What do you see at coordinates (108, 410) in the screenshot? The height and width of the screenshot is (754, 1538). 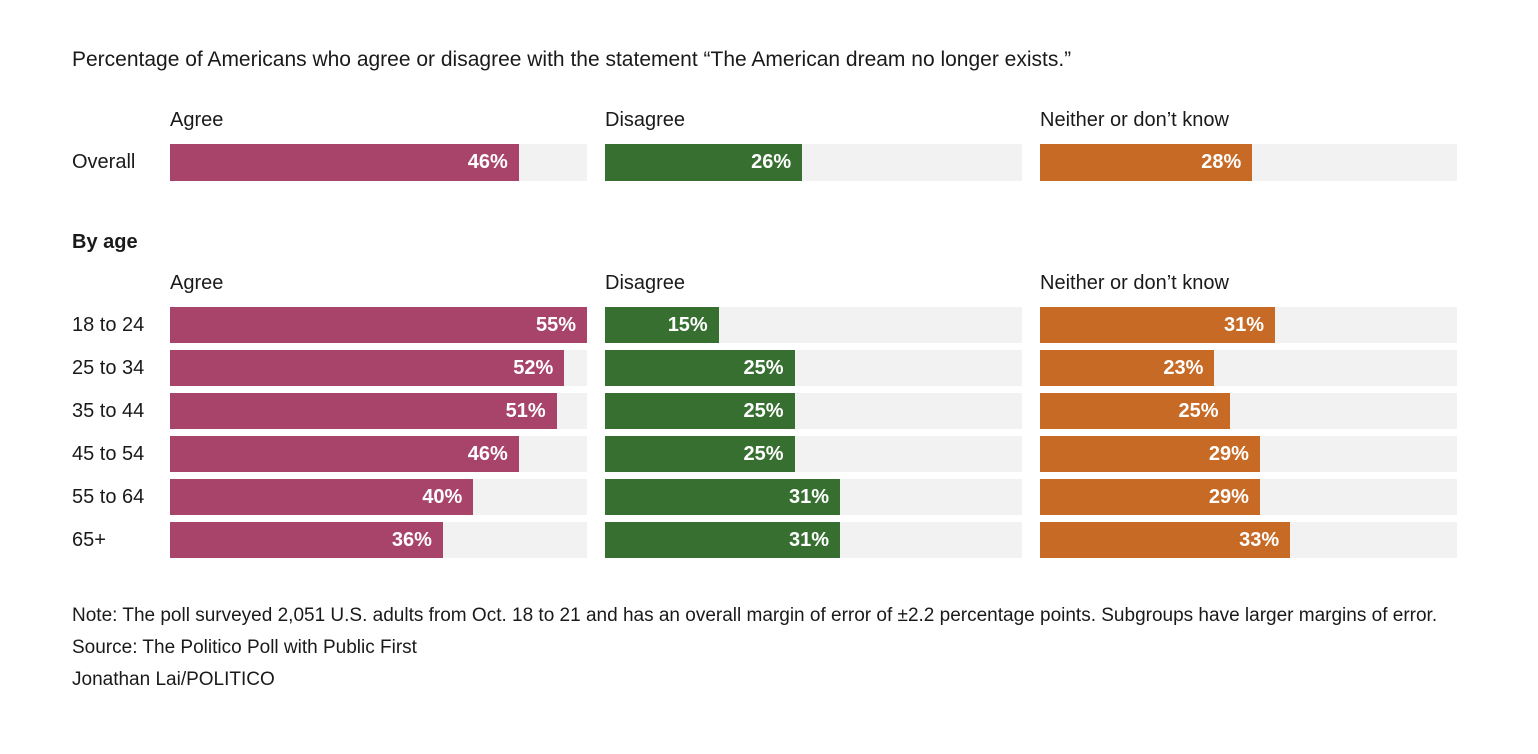 I see `row-label: 35 to 44` at bounding box center [108, 410].